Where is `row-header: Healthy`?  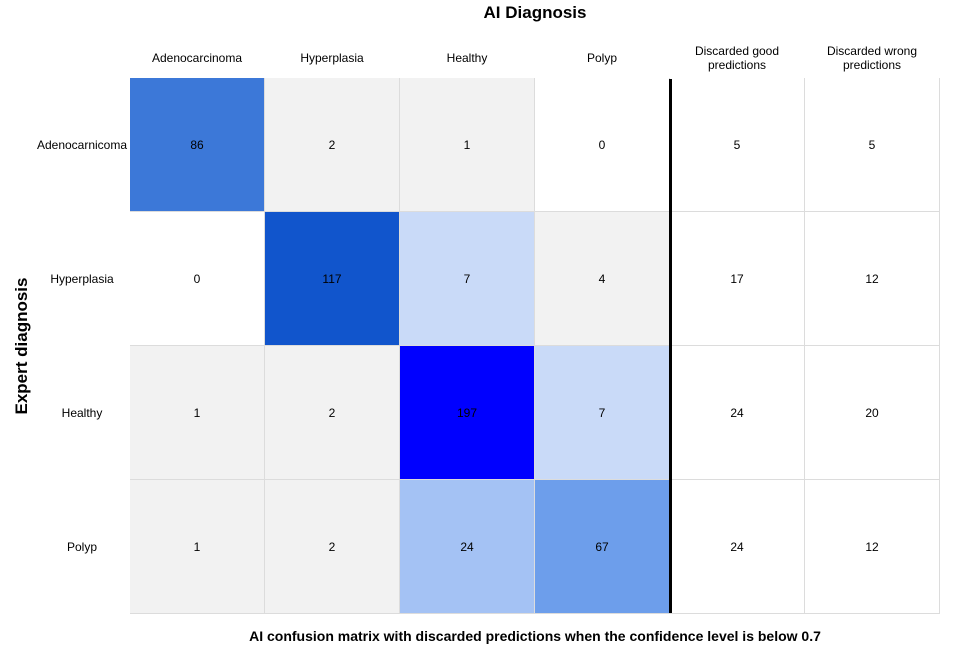
row-header: Healthy is located at coordinates (82, 413).